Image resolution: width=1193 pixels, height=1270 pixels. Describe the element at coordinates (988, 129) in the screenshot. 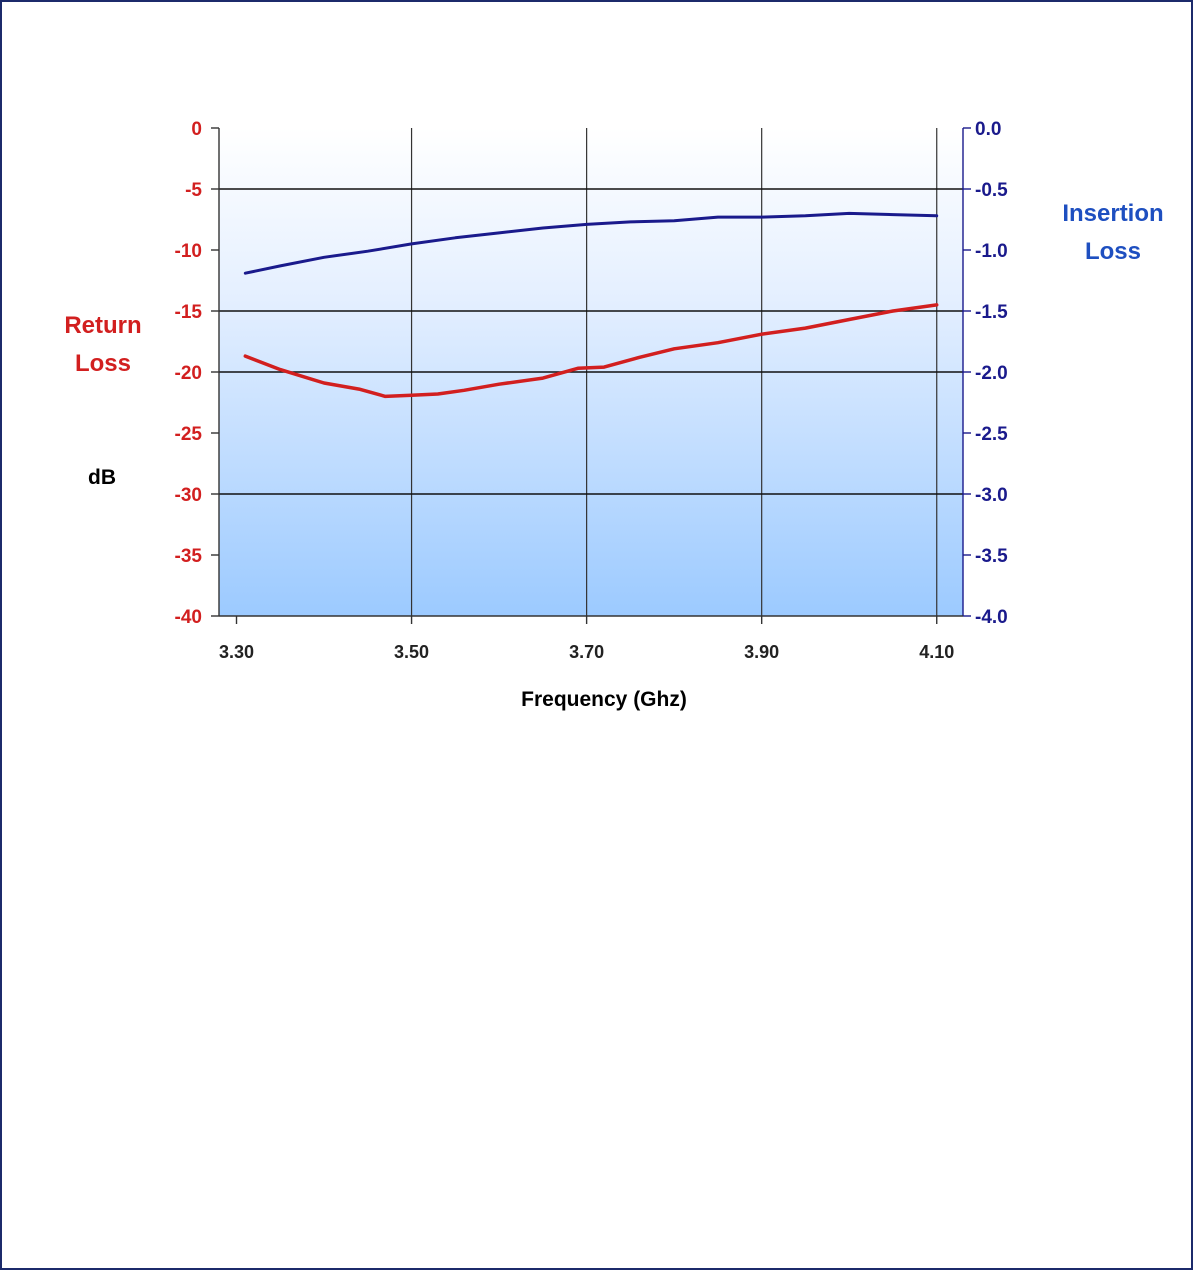

I see `right-tick-label: 0.0` at that location.